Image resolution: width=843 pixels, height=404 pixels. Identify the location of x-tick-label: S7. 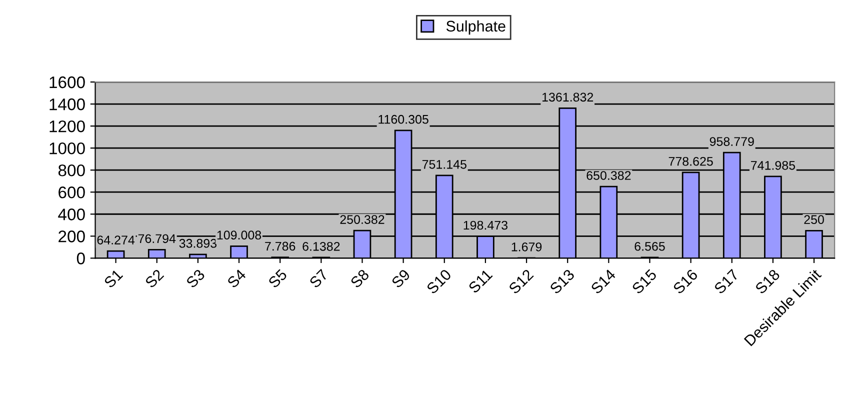
(318, 278).